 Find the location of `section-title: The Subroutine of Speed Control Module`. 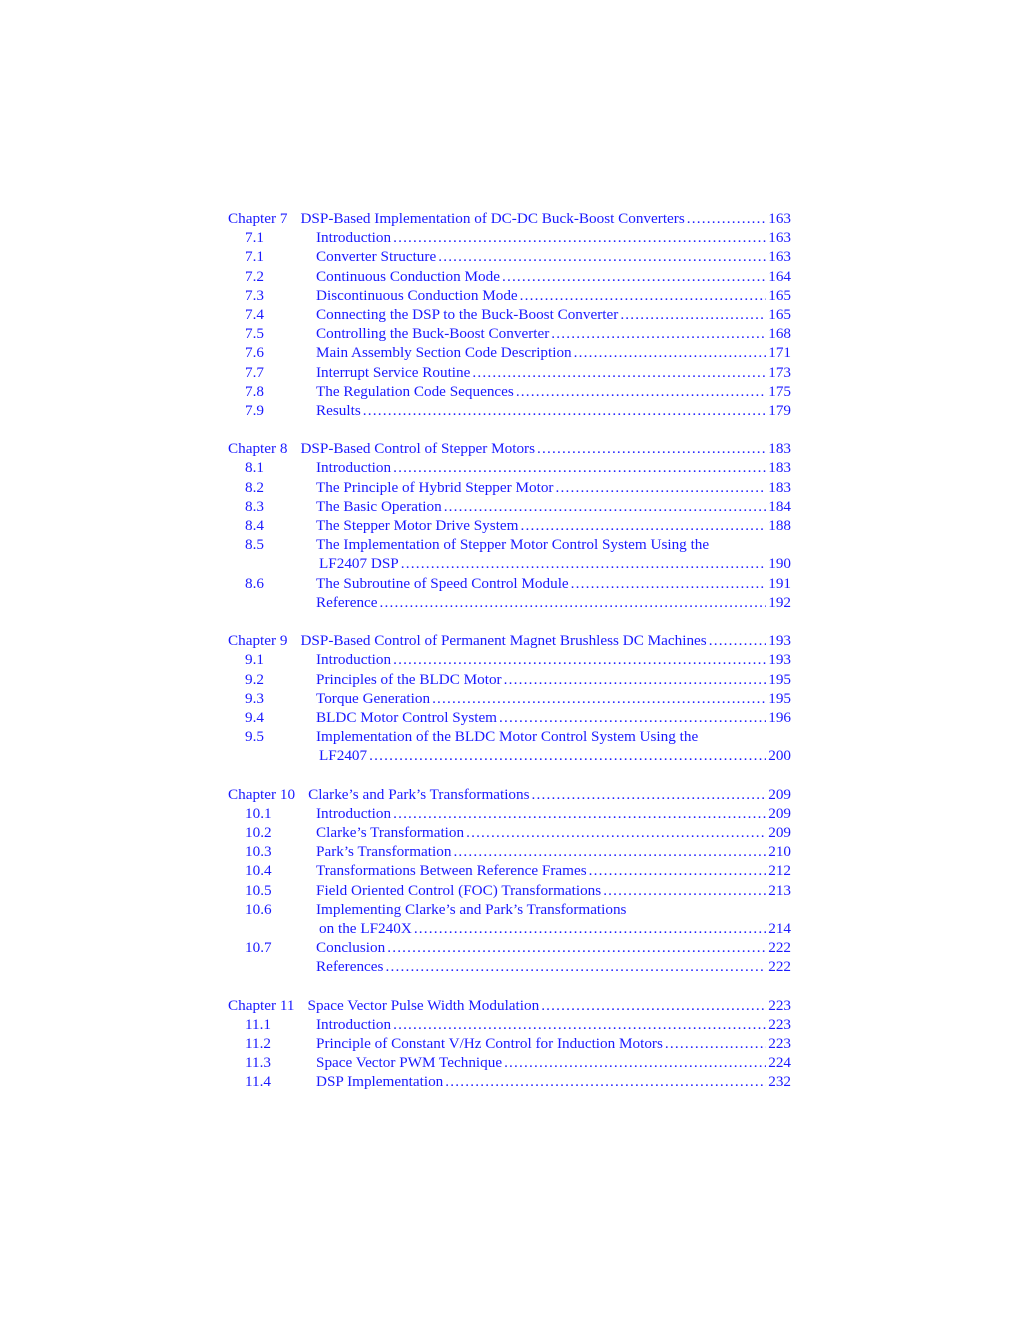

section-title: The Subroutine of Speed Control Module is located at coordinates (442, 583).